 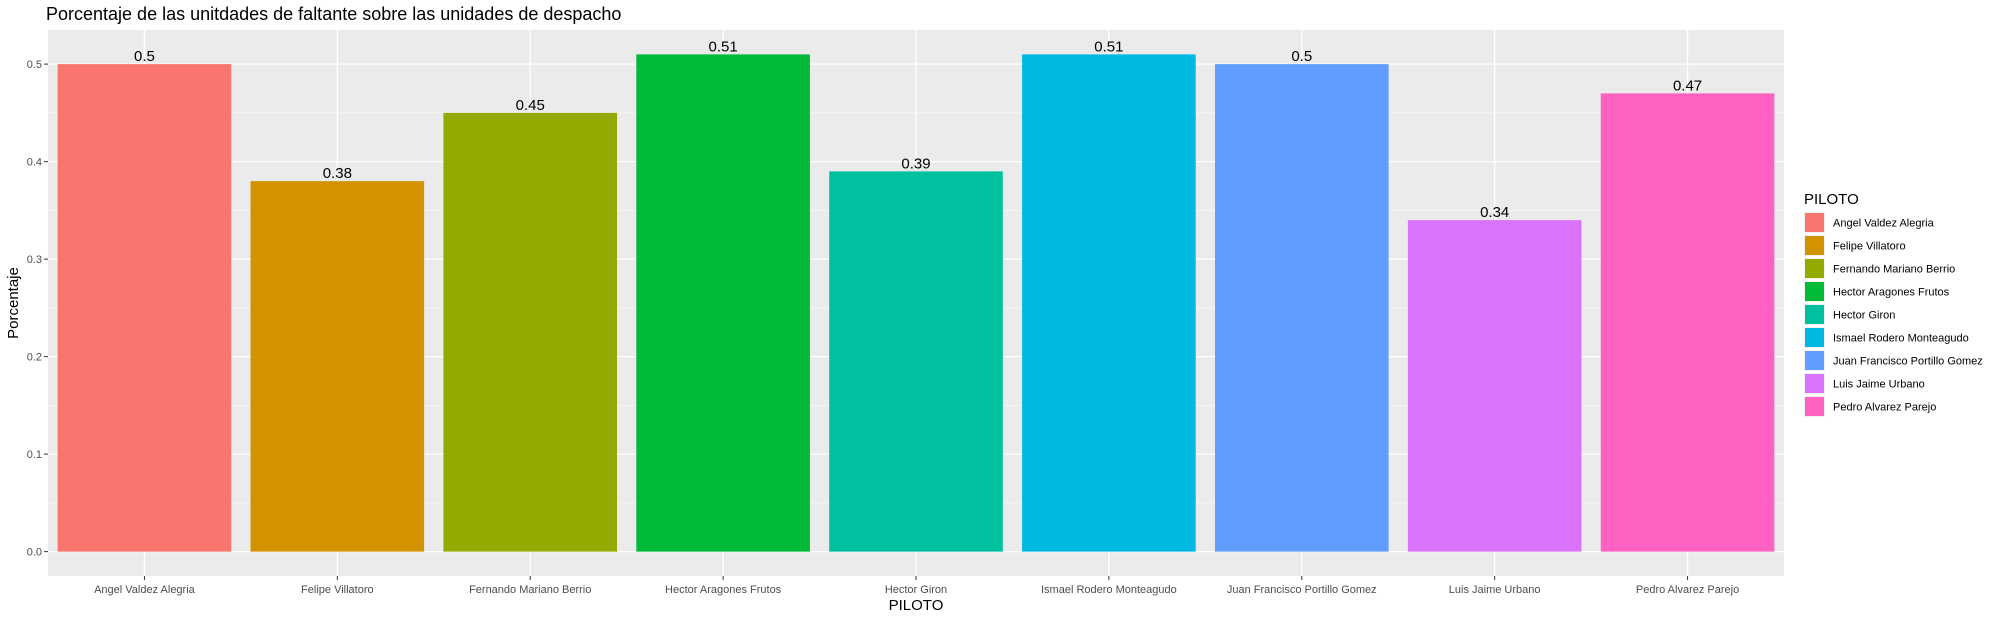 I want to click on legend-label: Juan Francisco Portillo Gomez, so click(x=1908, y=362).